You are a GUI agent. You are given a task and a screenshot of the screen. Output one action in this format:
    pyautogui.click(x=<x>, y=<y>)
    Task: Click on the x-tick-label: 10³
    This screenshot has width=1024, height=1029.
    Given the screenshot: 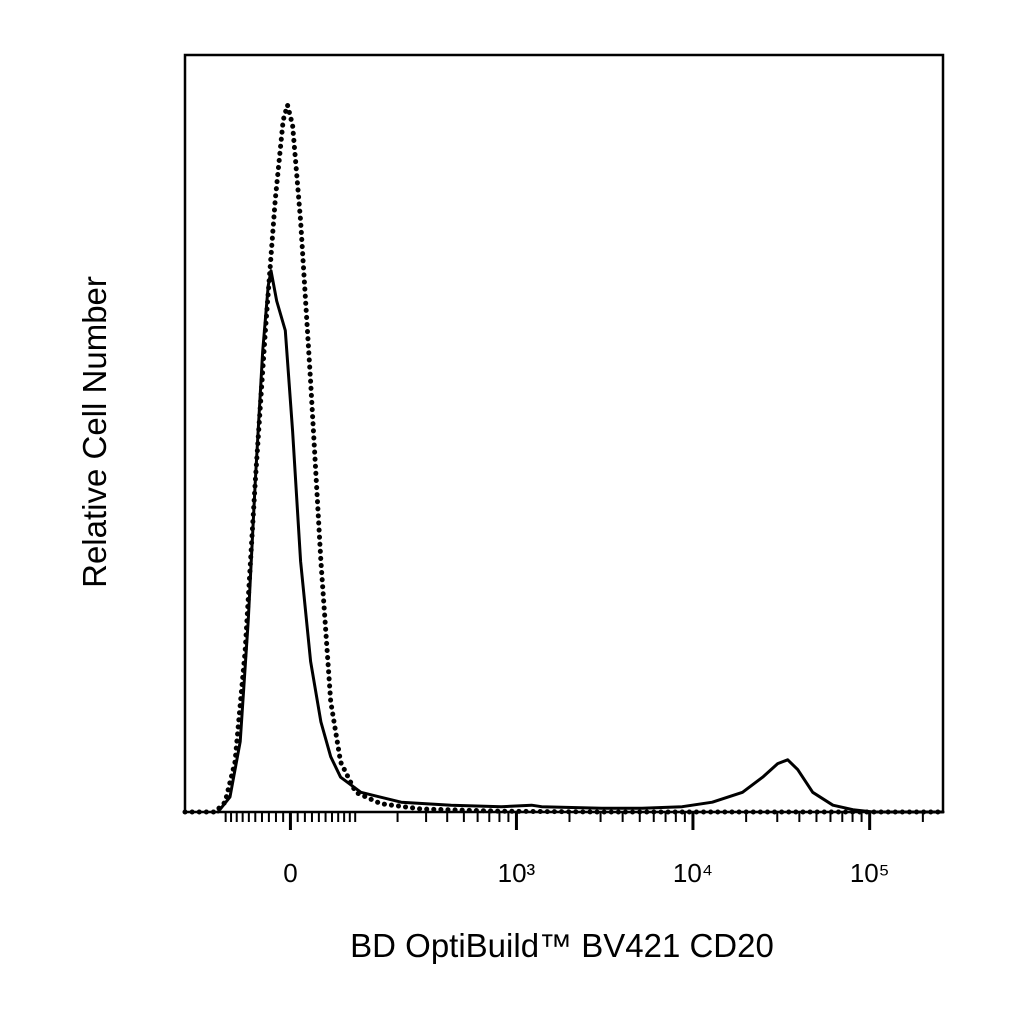 What is the action you would take?
    pyautogui.click(x=517, y=873)
    